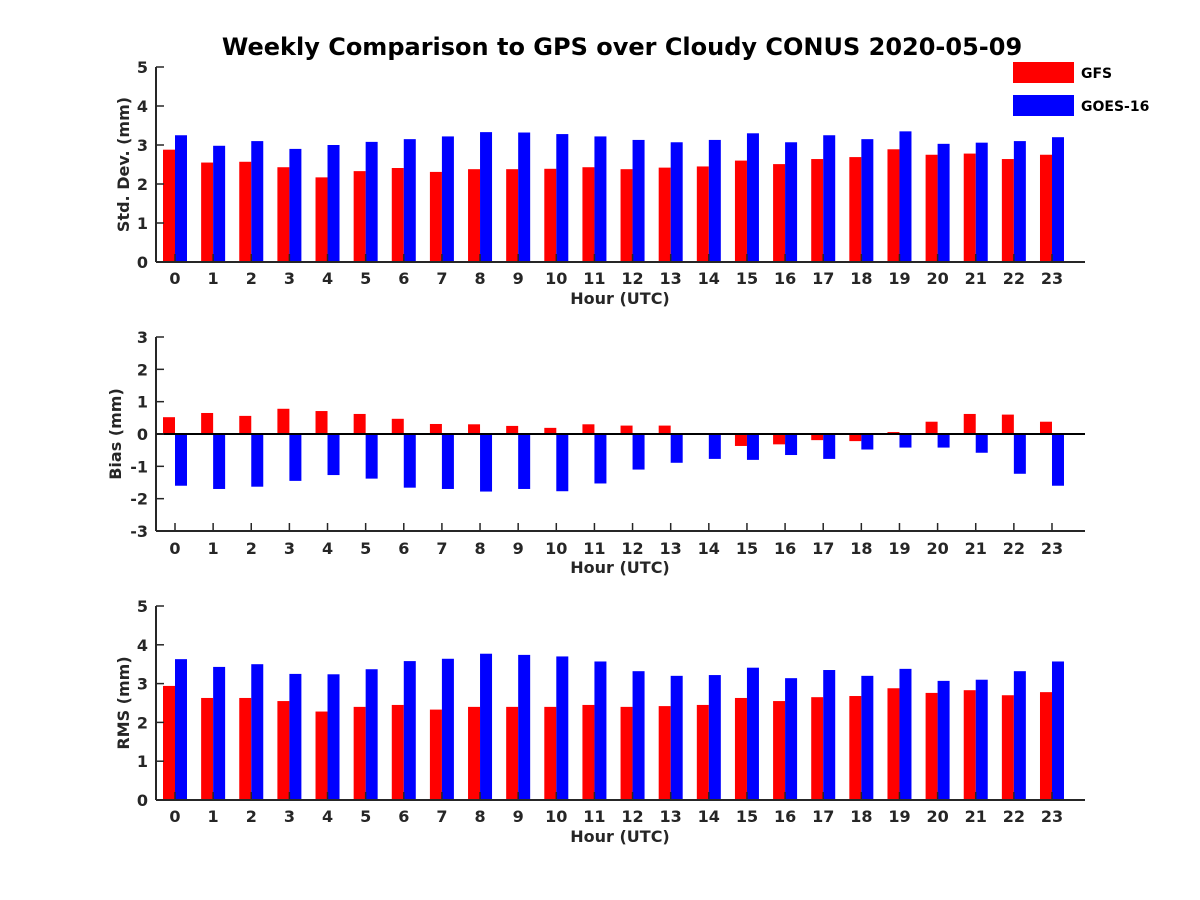 Image resolution: width=1200 pixels, height=900 pixels. What do you see at coordinates (620, 836) in the screenshot?
I see `x-axis-label-rms: Hour (UTC)` at bounding box center [620, 836].